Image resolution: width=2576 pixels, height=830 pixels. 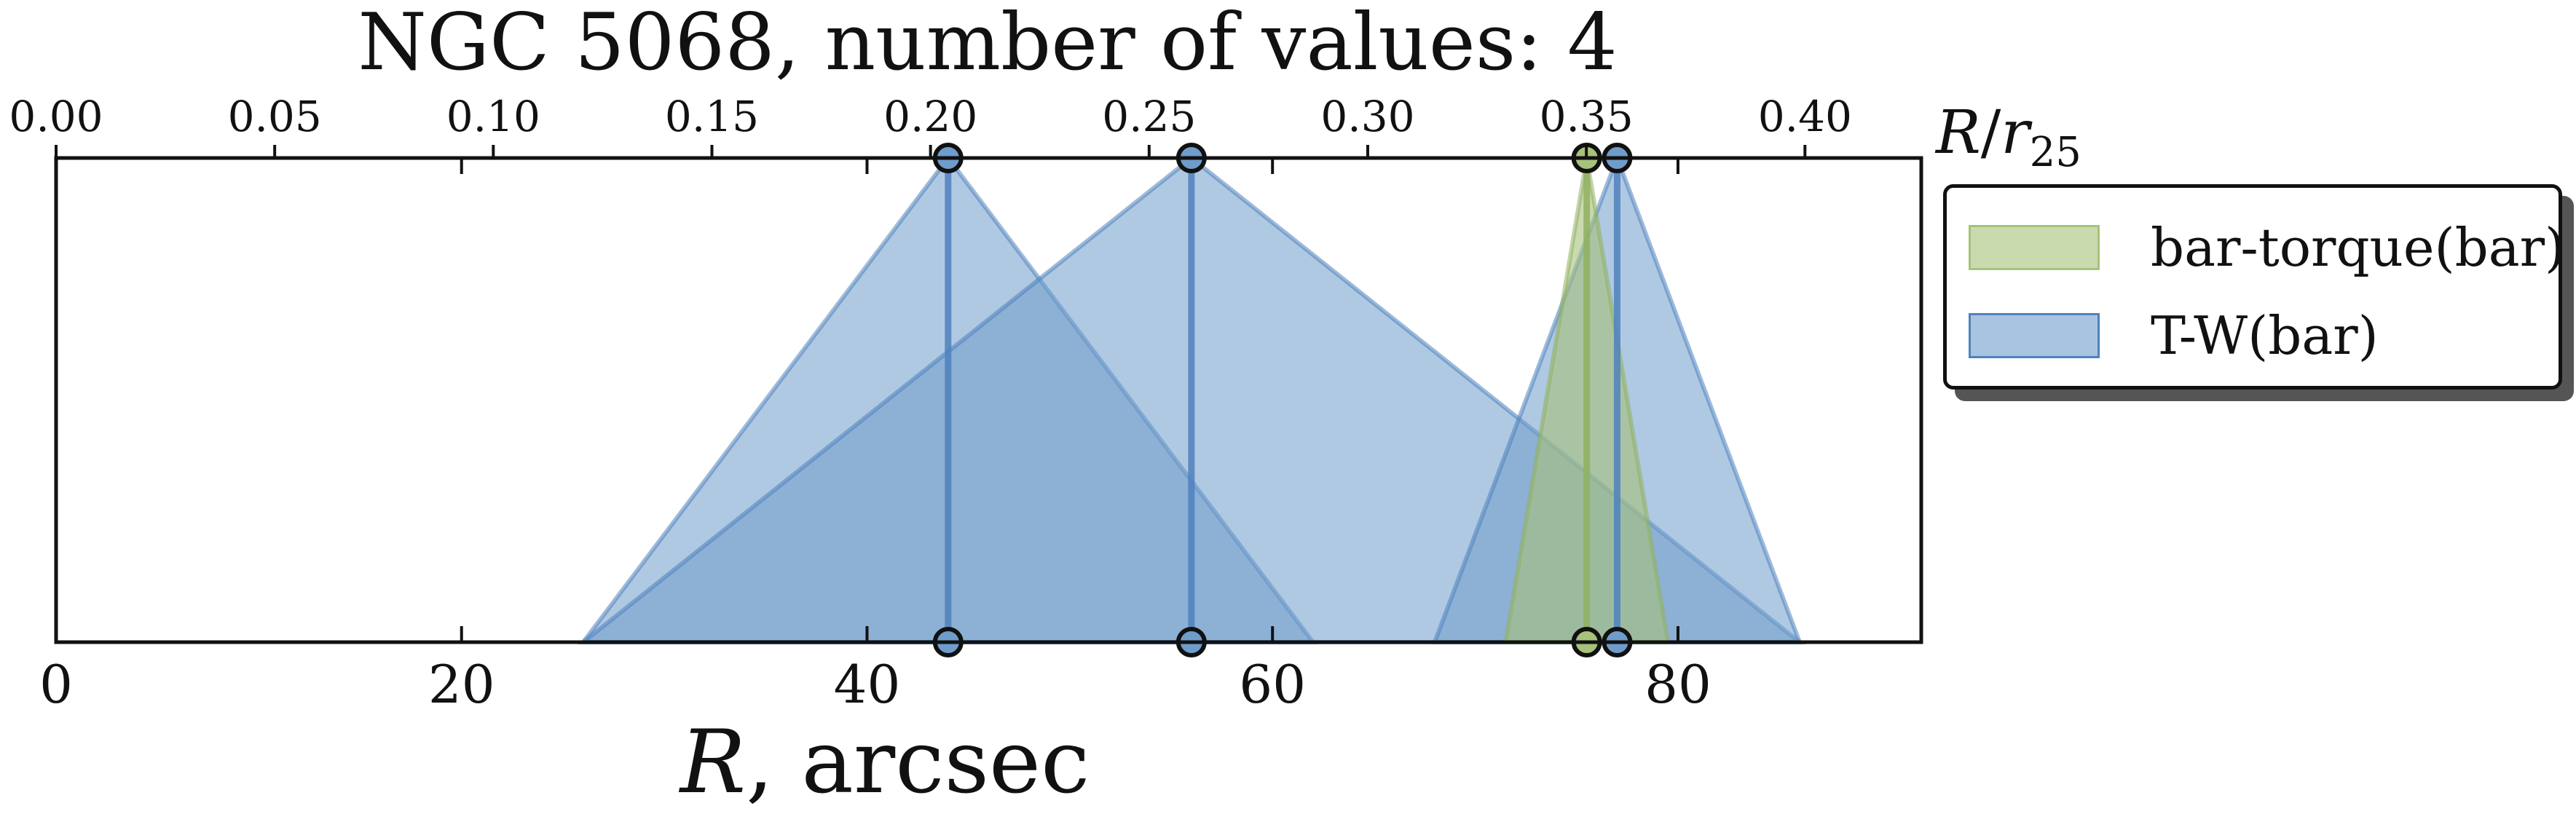 What do you see at coordinates (867, 684) in the screenshot?
I see `bottom-tick-label: 40` at bounding box center [867, 684].